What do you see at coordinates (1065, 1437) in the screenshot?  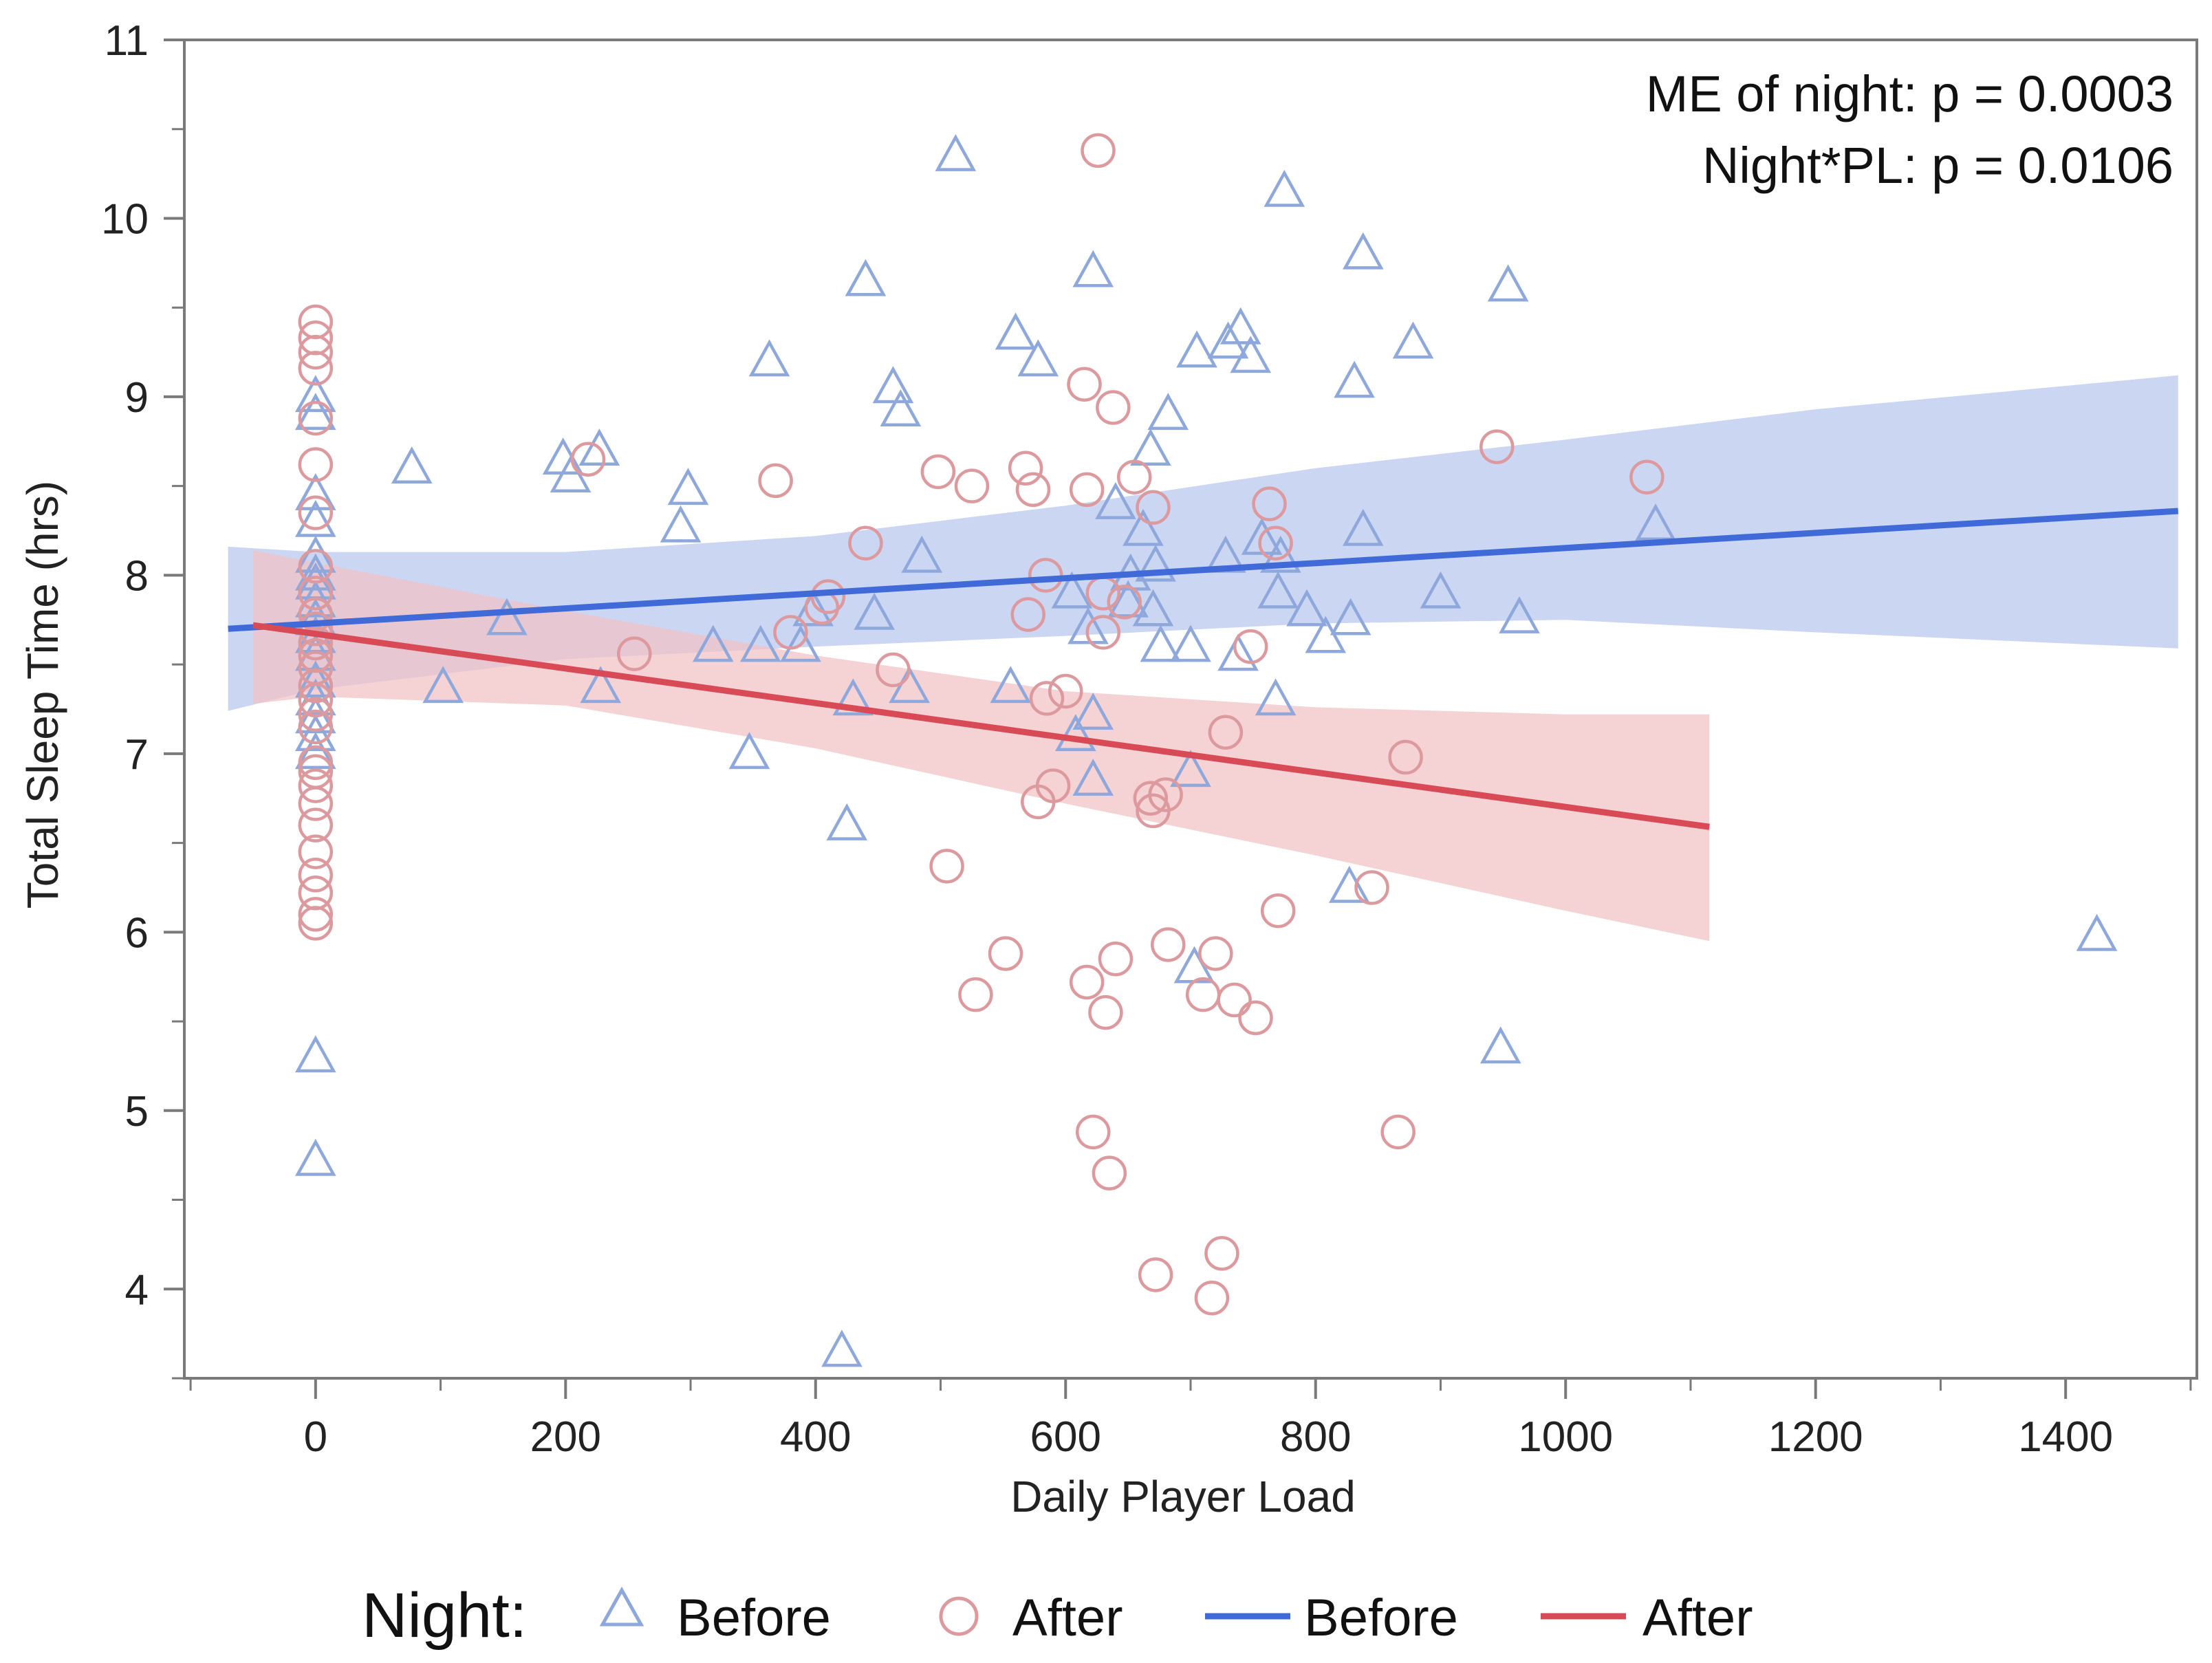 I see `x-tick-label-600: 600` at bounding box center [1065, 1437].